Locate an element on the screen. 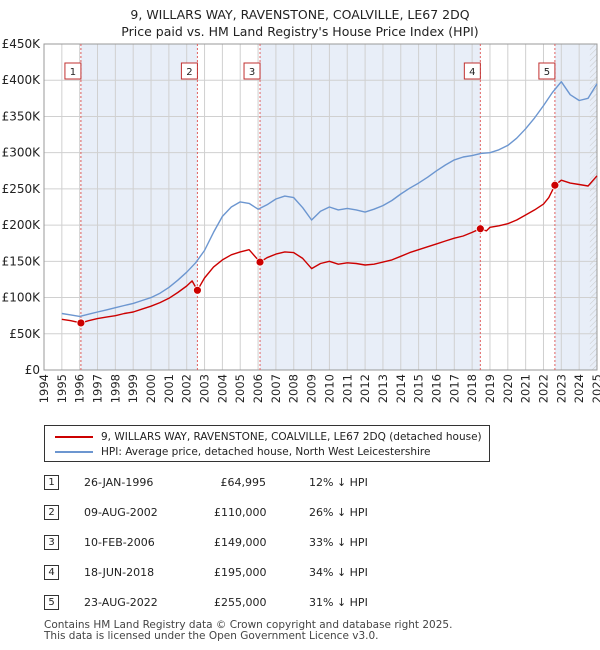 This screenshot has height=650, width=600. sale-event-number: 5 is located at coordinates (547, 72).